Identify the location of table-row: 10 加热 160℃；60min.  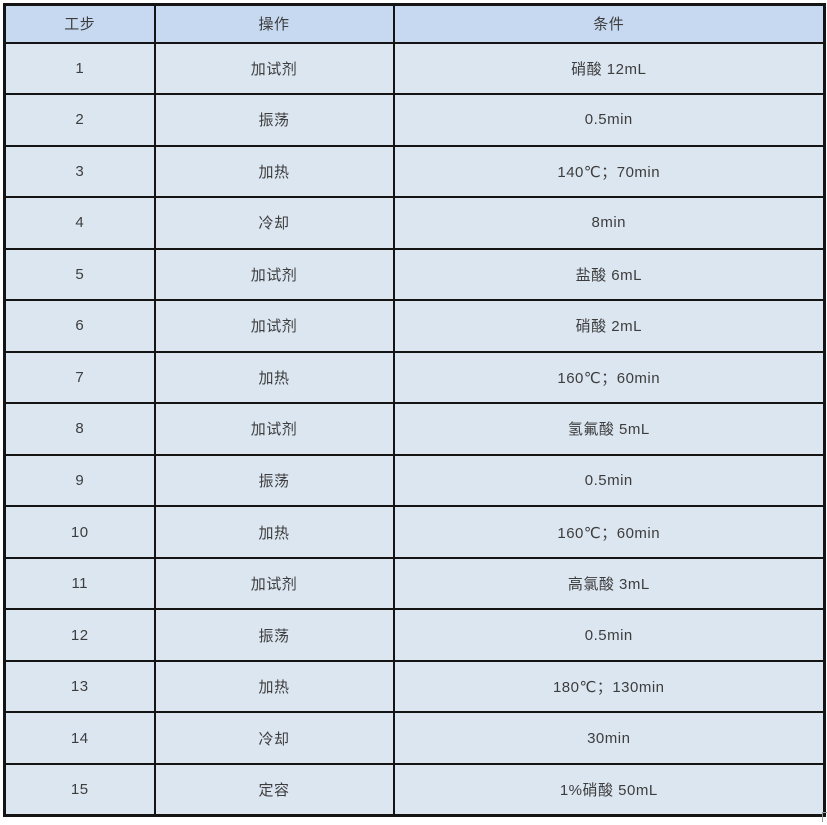
(414, 532).